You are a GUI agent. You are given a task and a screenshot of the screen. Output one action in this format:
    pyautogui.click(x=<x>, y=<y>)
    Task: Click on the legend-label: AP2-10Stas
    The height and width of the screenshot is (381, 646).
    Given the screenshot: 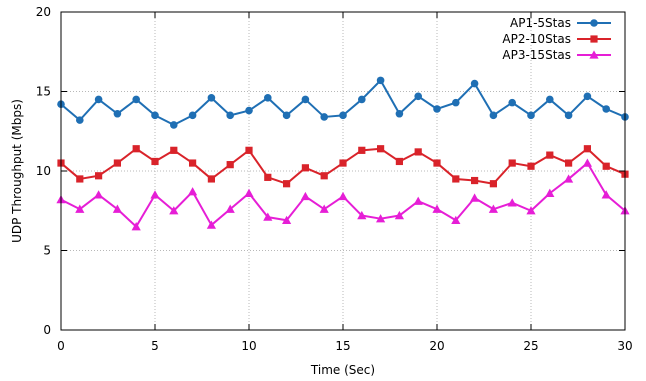 What is the action you would take?
    pyautogui.click(x=536, y=39)
    